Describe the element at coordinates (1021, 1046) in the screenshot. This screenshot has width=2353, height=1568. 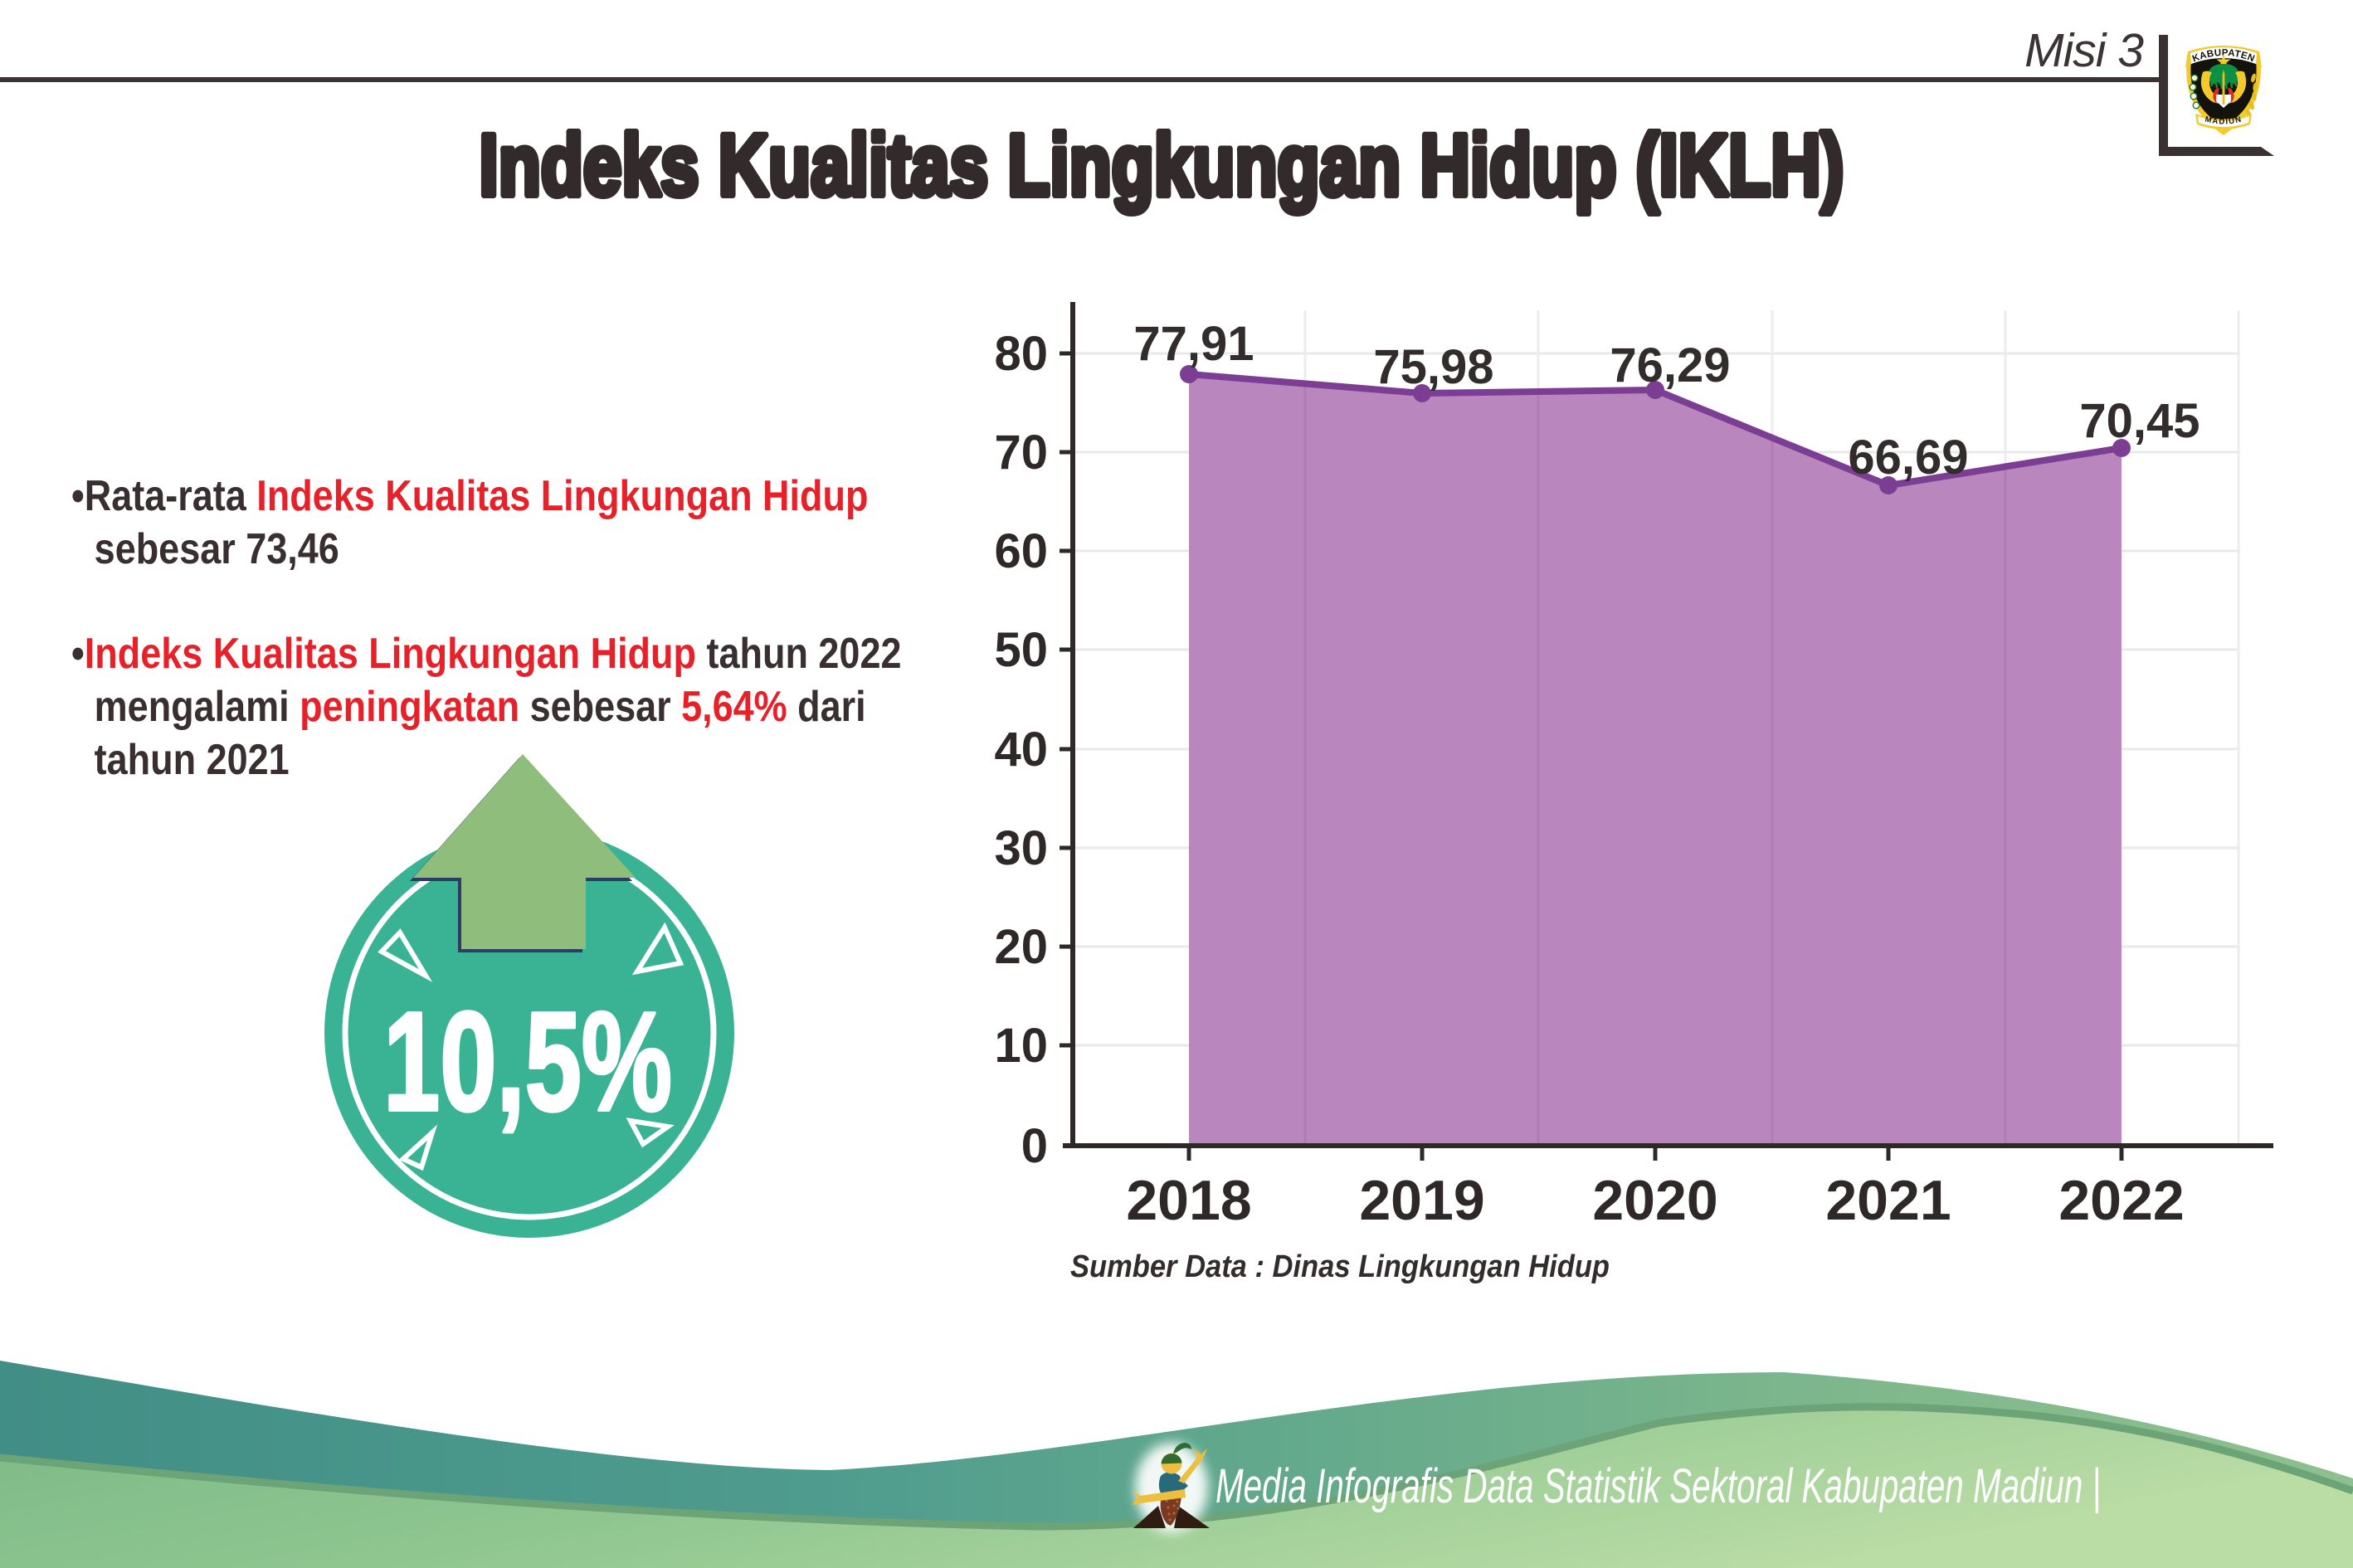
I see `svg-text: 10` at that location.